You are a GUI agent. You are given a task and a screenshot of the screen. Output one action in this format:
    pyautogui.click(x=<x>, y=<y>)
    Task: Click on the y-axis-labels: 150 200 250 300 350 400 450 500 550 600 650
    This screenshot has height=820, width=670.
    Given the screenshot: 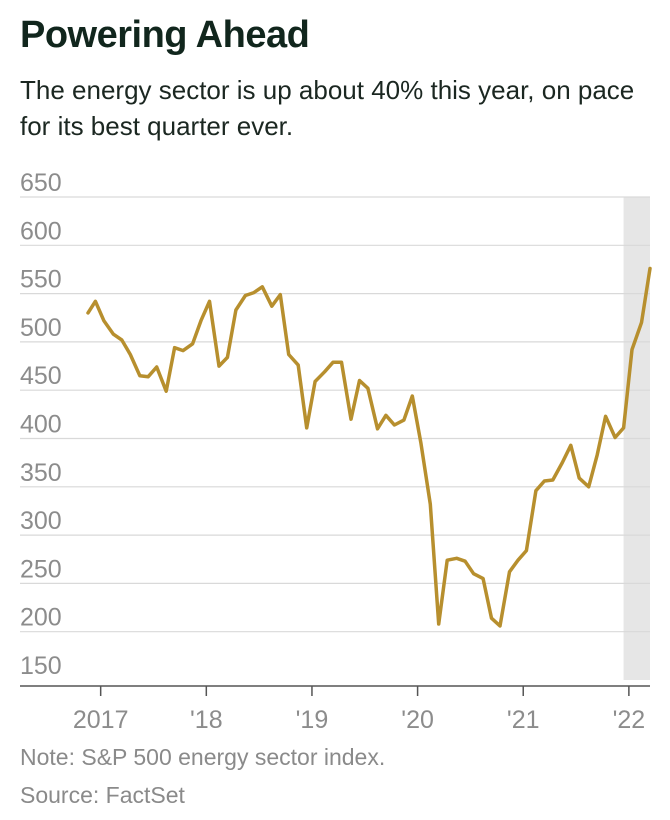 What is the action you would take?
    pyautogui.click(x=41, y=425)
    